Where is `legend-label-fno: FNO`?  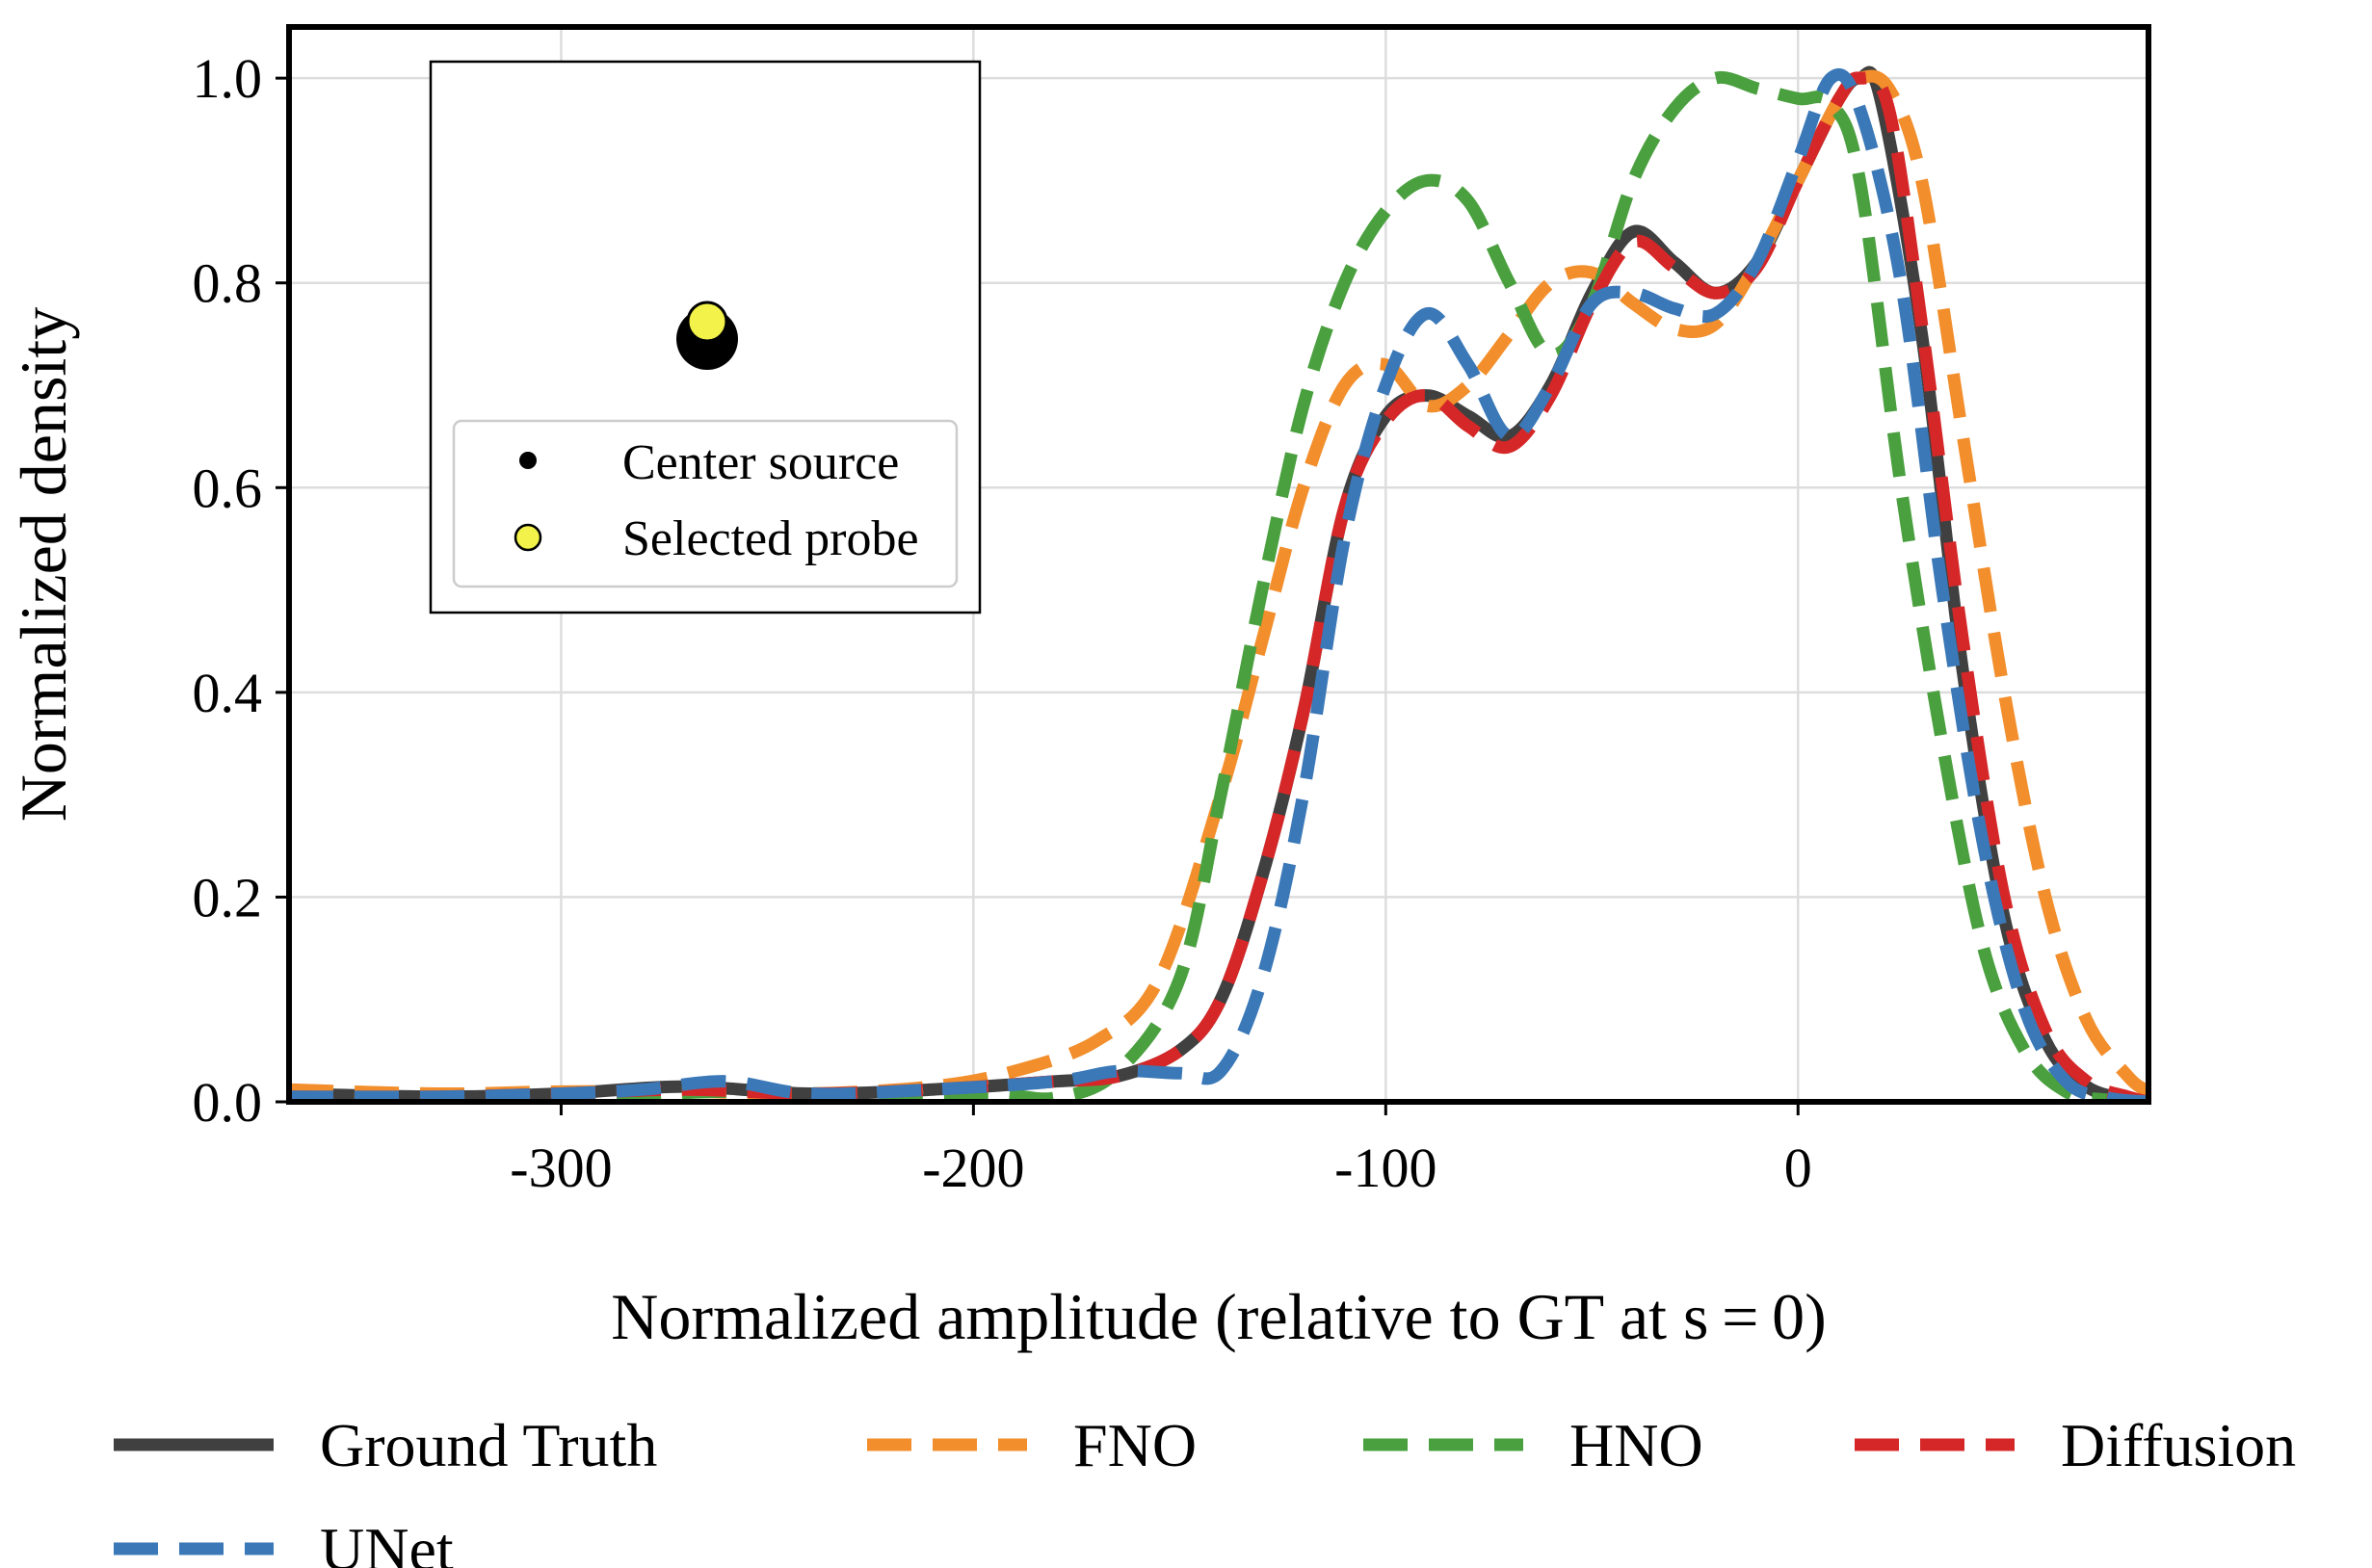
legend-label-fno: FNO is located at coordinates (1135, 1445).